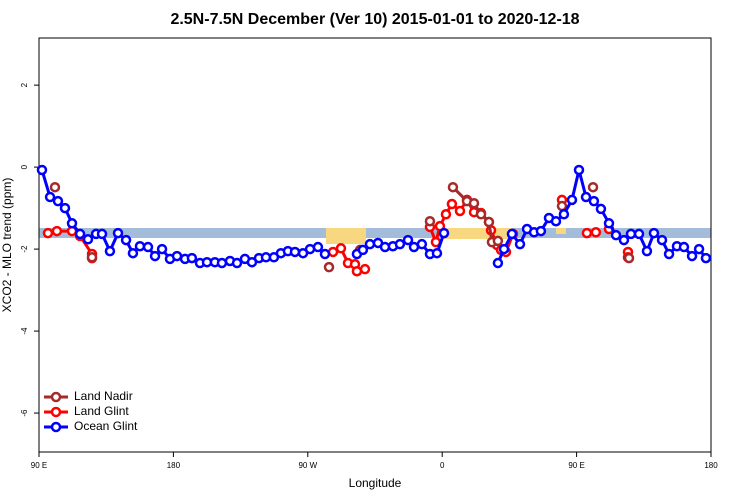 The height and width of the screenshot is (500, 750). I want to click on x-tick-label: 90 W, so click(307, 465).